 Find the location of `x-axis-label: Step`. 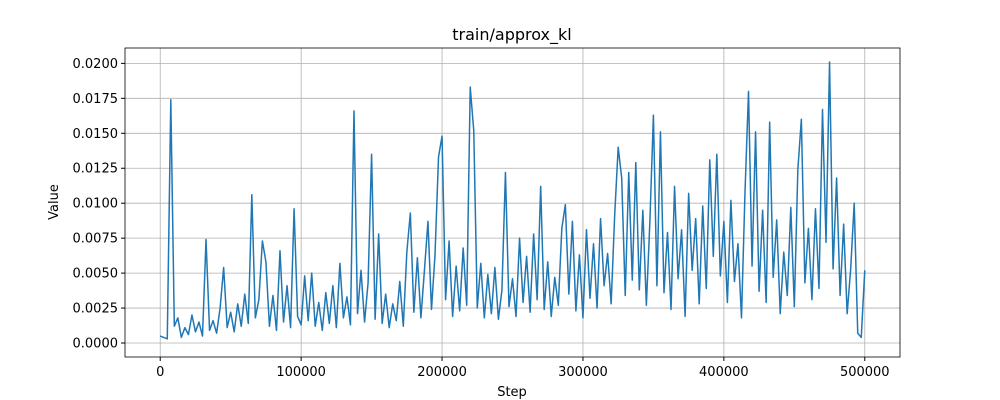

x-axis-label: Step is located at coordinates (512, 392).